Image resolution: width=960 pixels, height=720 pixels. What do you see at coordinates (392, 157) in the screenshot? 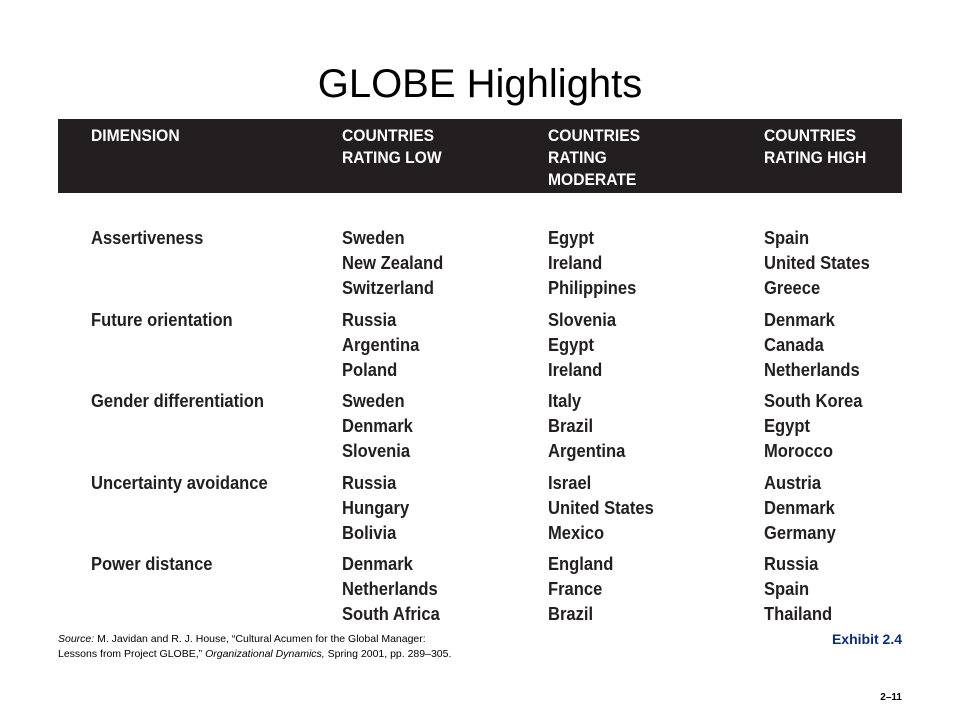
I see `header-low-line-2: RATING LOW` at bounding box center [392, 157].